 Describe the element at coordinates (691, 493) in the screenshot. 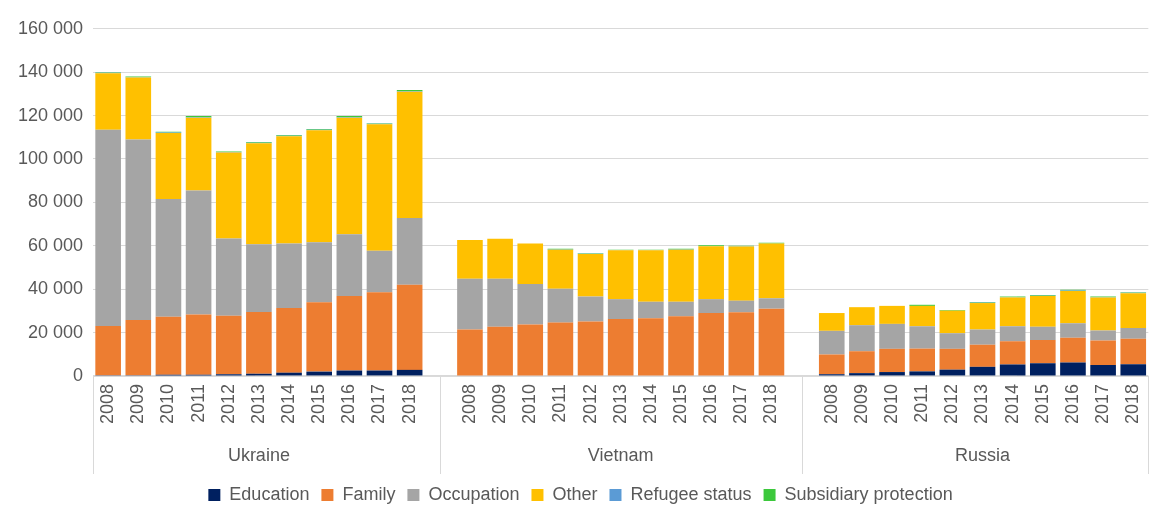

I see `legend-label: Refugee status` at that location.